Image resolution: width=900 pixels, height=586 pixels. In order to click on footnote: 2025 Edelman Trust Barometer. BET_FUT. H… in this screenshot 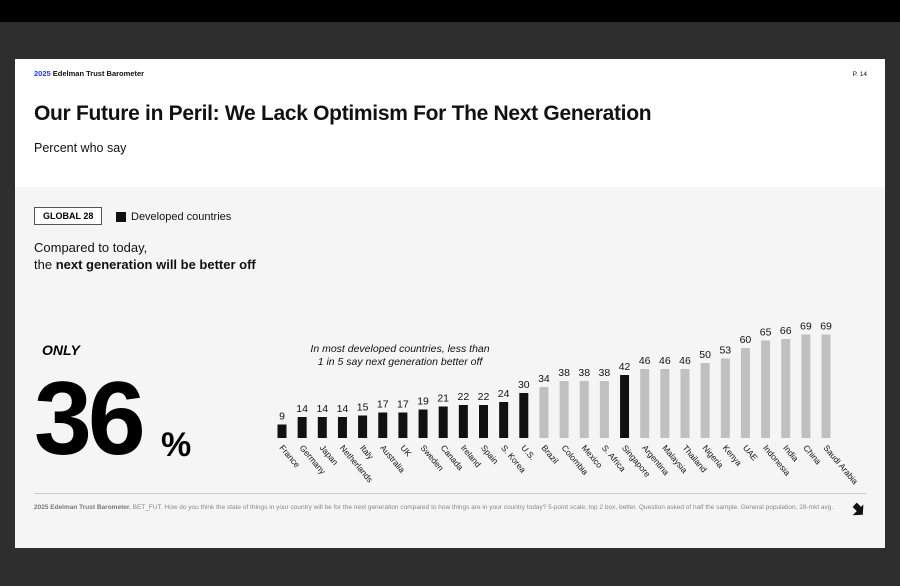, I will do `click(434, 507)`.